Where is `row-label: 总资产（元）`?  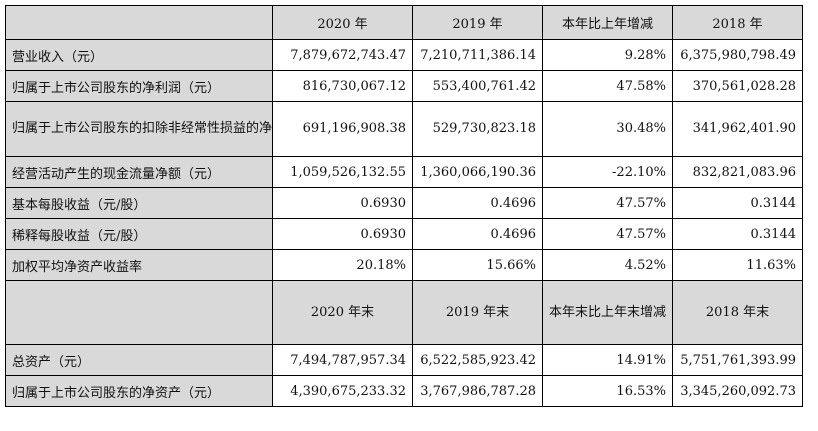
row-label: 总资产（元） is located at coordinates (139, 360).